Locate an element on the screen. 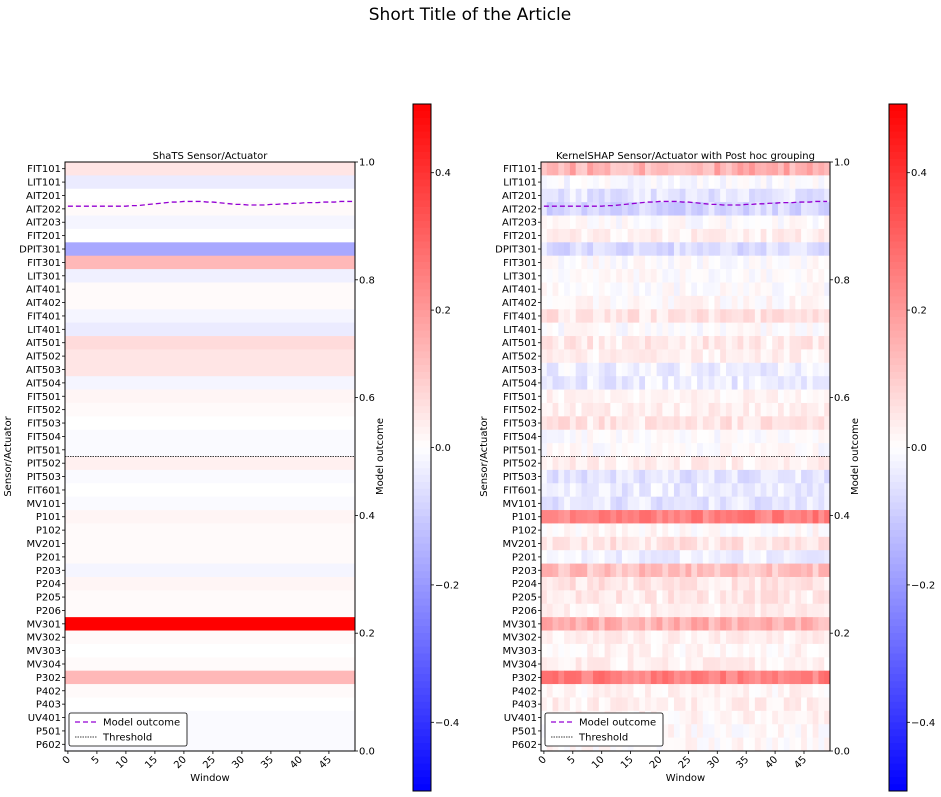  ytick-label-AIT201: AIT201 is located at coordinates (43, 196).